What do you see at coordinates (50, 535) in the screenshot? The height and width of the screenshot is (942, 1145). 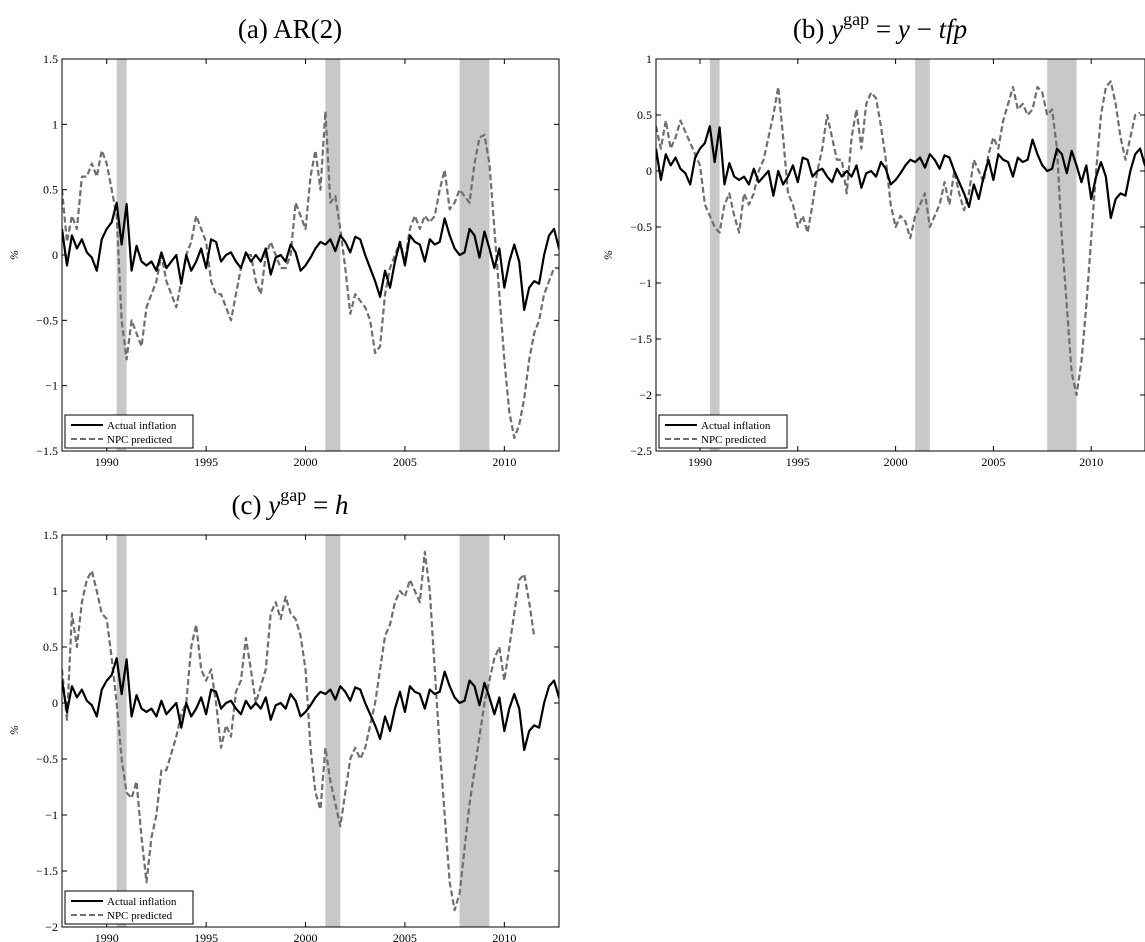 I see `panel-c-y-tick-label: 1.5` at bounding box center [50, 535].